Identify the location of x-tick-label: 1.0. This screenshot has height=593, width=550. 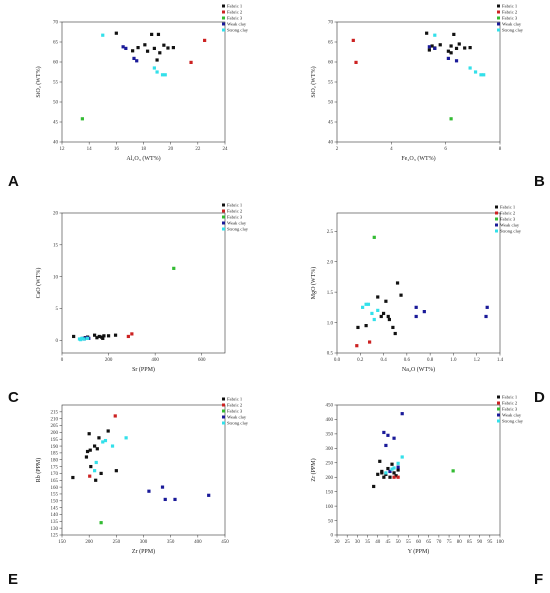
(453, 360).